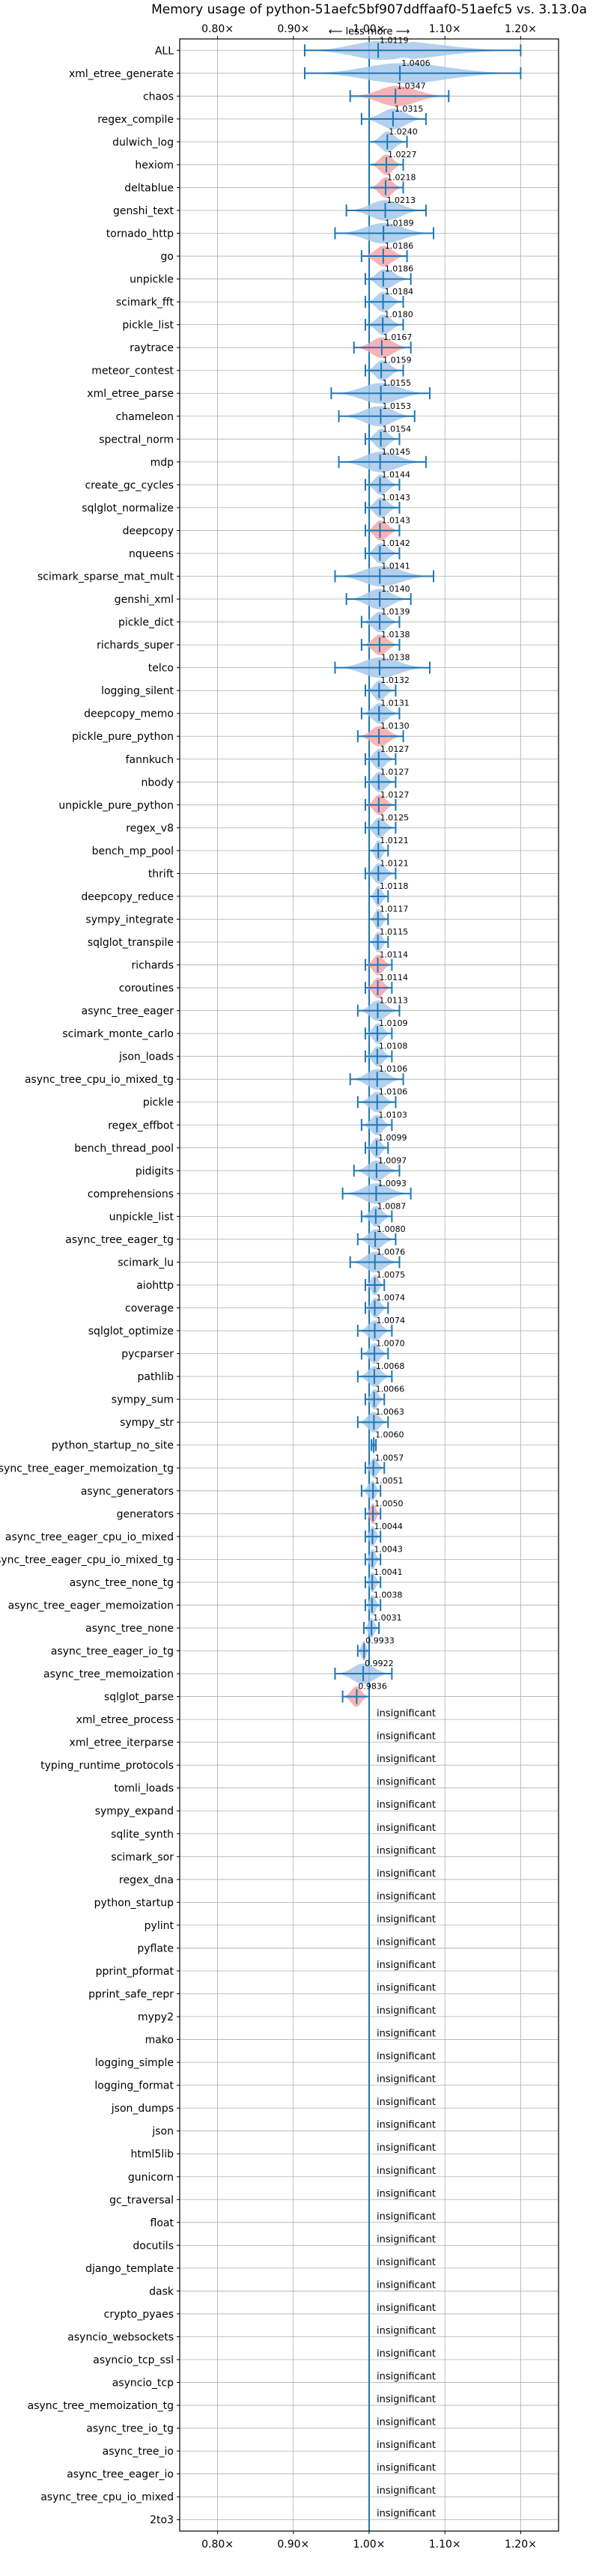 The width and height of the screenshot is (599, 2576). I want to click on benchmark-row: pprint_safe_reprinsignificant, so click(262, 1991).